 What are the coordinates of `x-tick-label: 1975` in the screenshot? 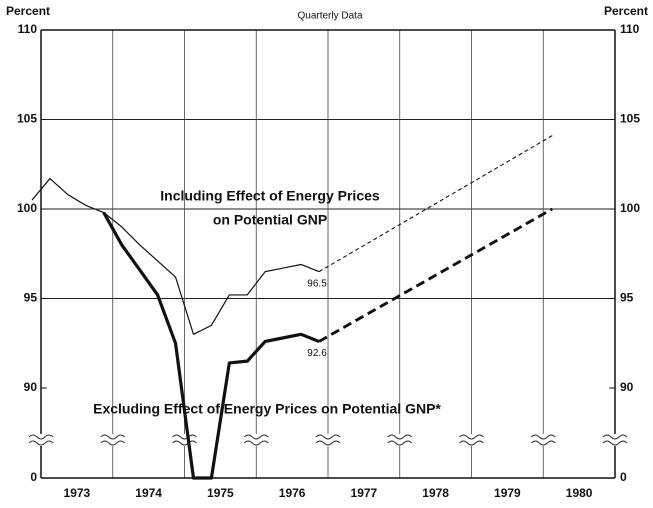 It's located at (220, 493).